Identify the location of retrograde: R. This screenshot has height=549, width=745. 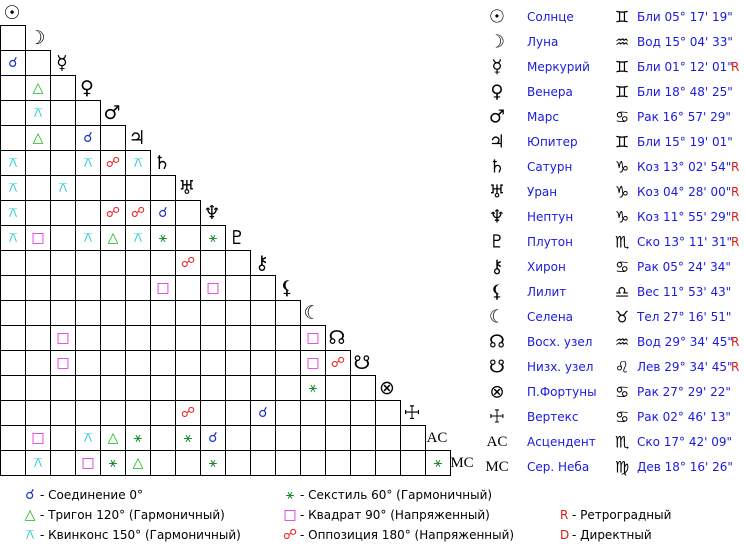
(735, 67).